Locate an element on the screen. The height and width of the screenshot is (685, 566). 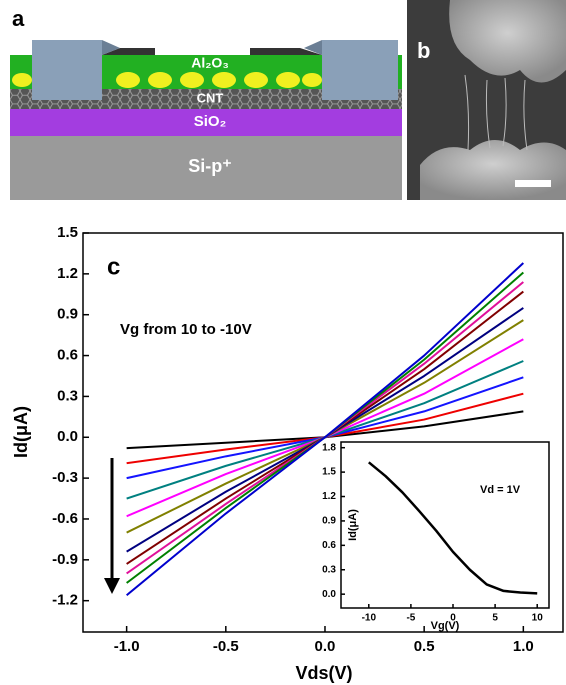
x-tick-label: 1.0 is located at coordinates (523, 646).